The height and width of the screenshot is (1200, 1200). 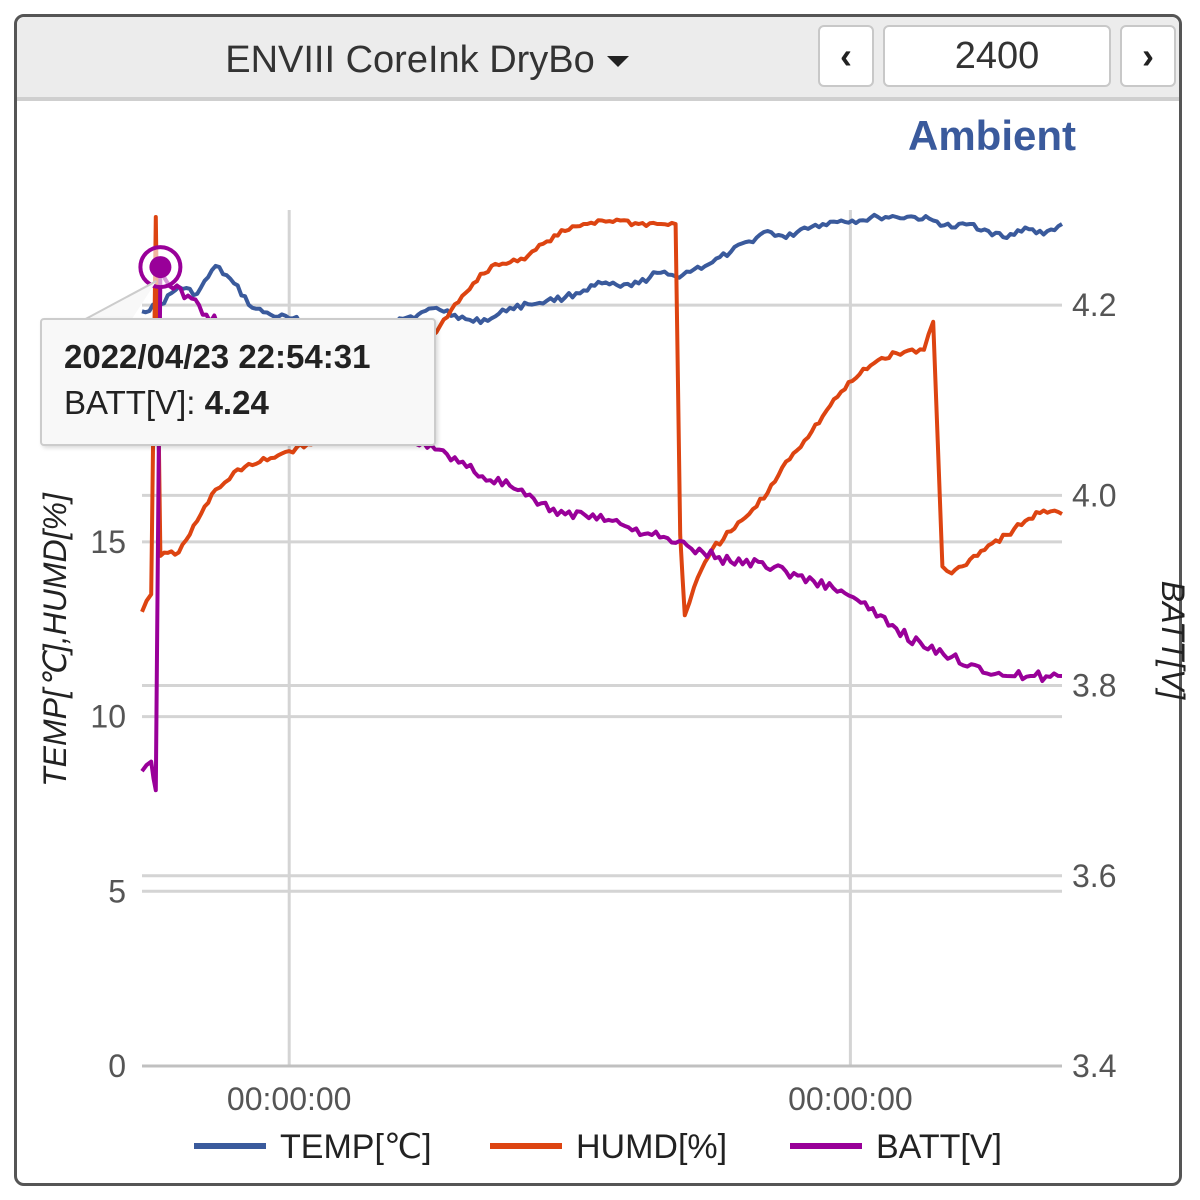 I want to click on y-left-tick-label: 15, so click(x=108, y=542).